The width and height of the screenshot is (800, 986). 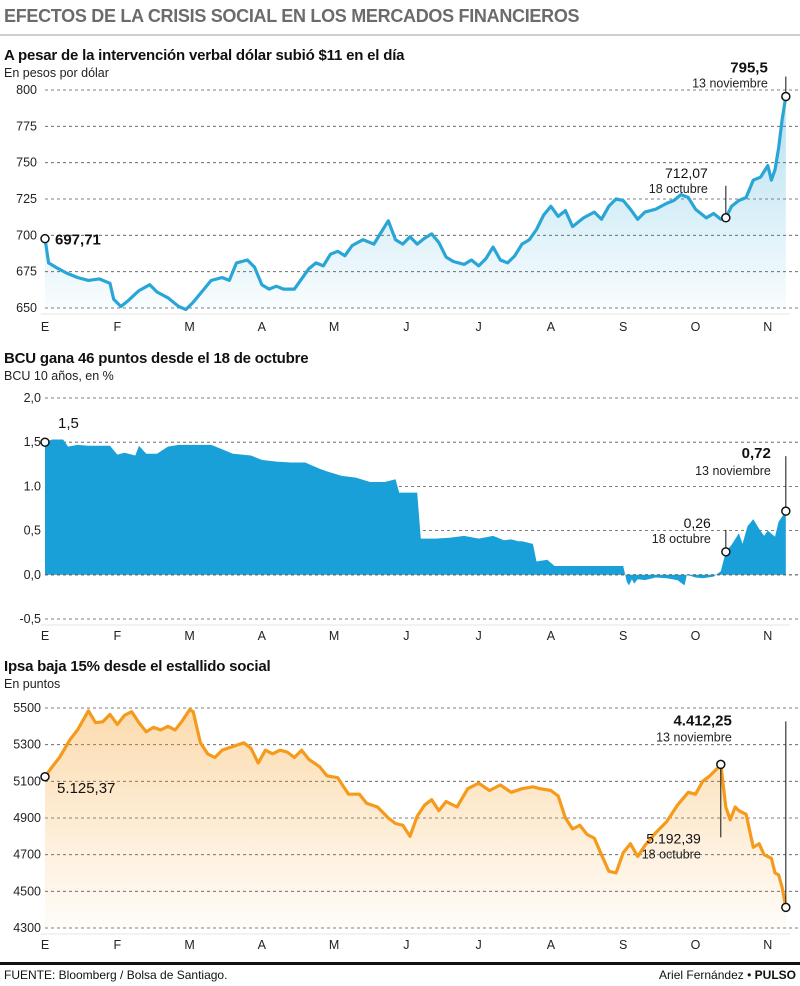 I want to click on y-tick-label: 775, so click(x=26, y=126).